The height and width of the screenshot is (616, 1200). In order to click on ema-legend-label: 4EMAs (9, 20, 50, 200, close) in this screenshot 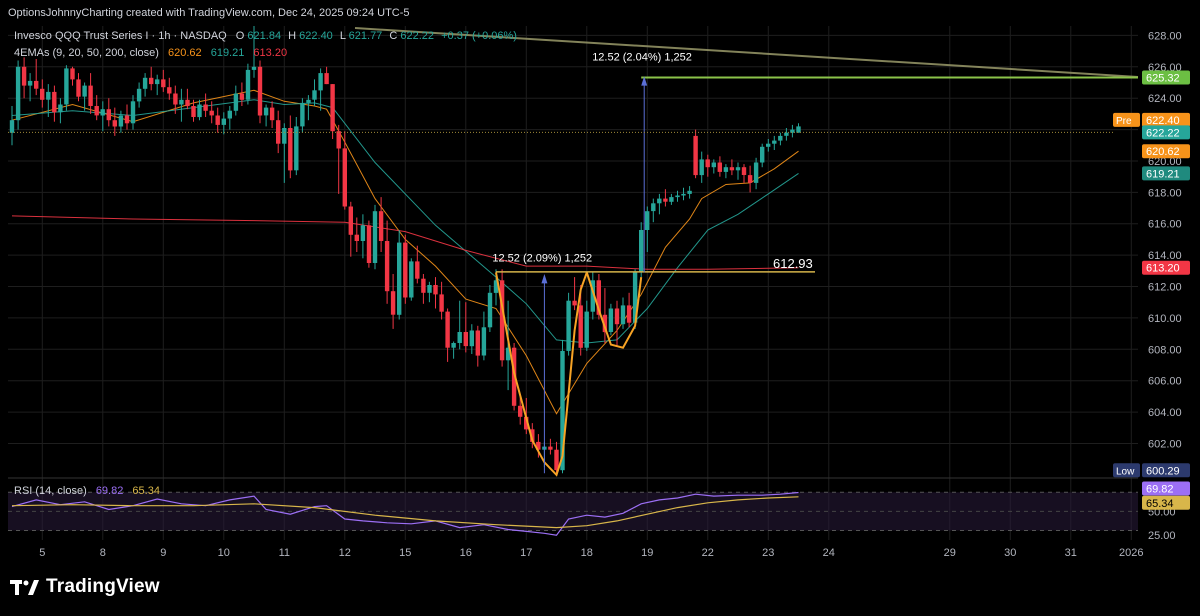, I will do `click(86, 53)`.